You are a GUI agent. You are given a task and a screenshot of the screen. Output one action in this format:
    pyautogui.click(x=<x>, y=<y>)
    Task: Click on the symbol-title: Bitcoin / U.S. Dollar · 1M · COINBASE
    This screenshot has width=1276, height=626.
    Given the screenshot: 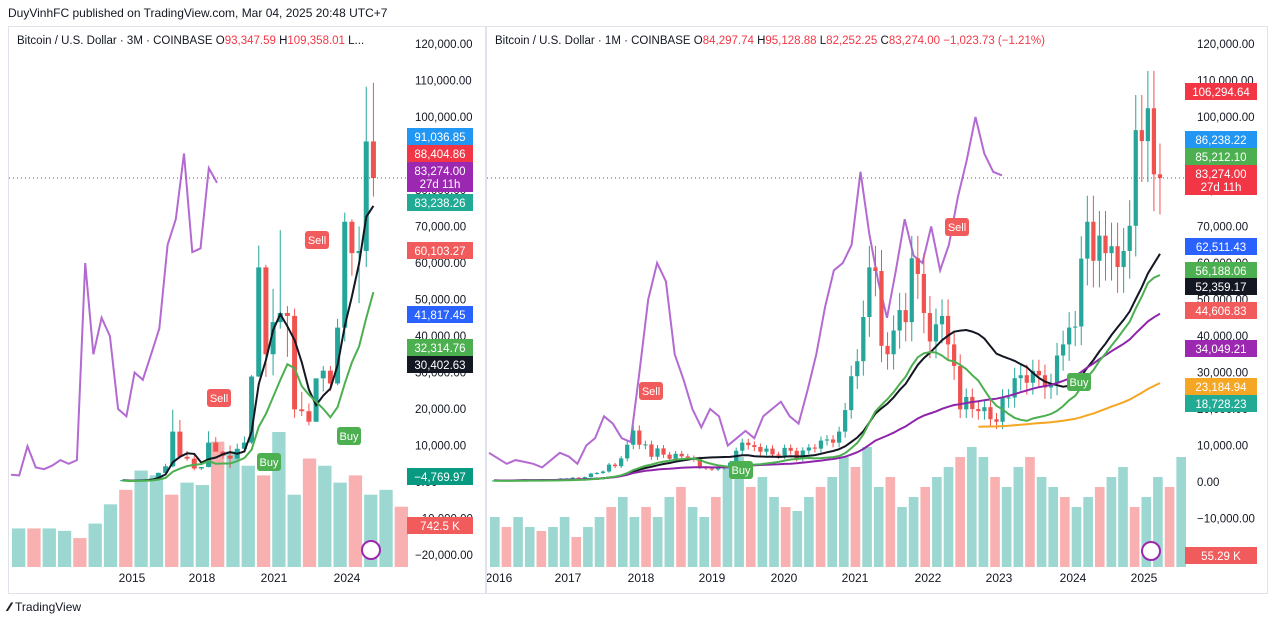 What is the action you would take?
    pyautogui.click(x=593, y=41)
    